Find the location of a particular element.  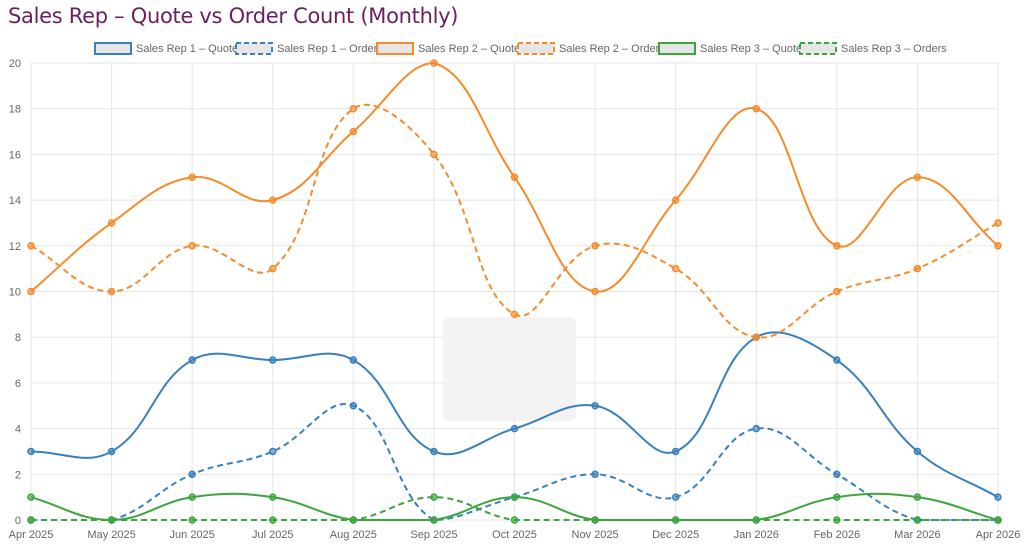

legend-item: Sales Rep 3 – Orders is located at coordinates (873, 48).